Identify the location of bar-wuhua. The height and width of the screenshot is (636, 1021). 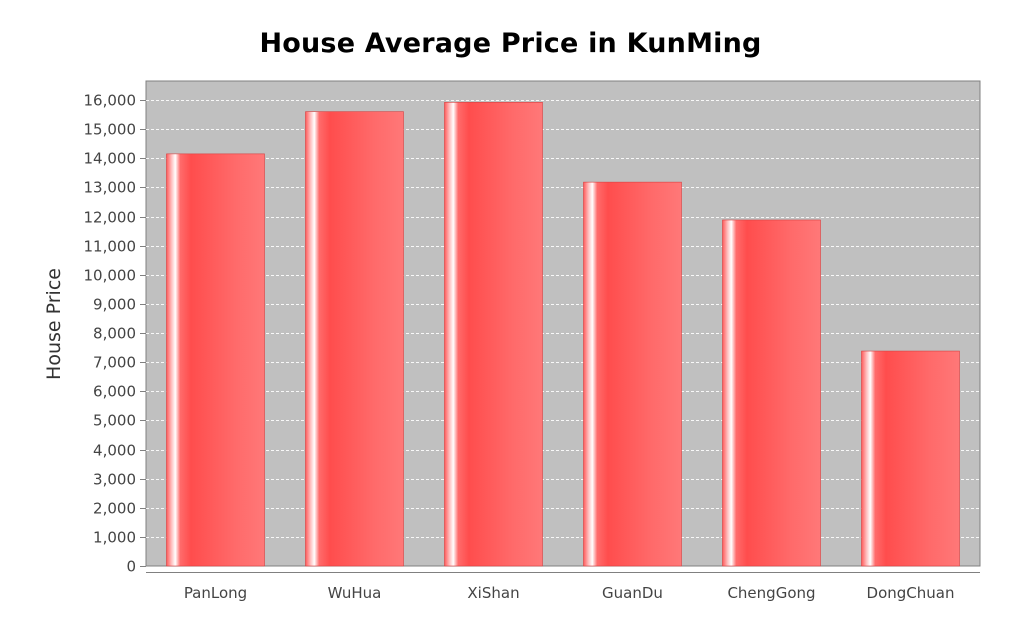
(354, 339).